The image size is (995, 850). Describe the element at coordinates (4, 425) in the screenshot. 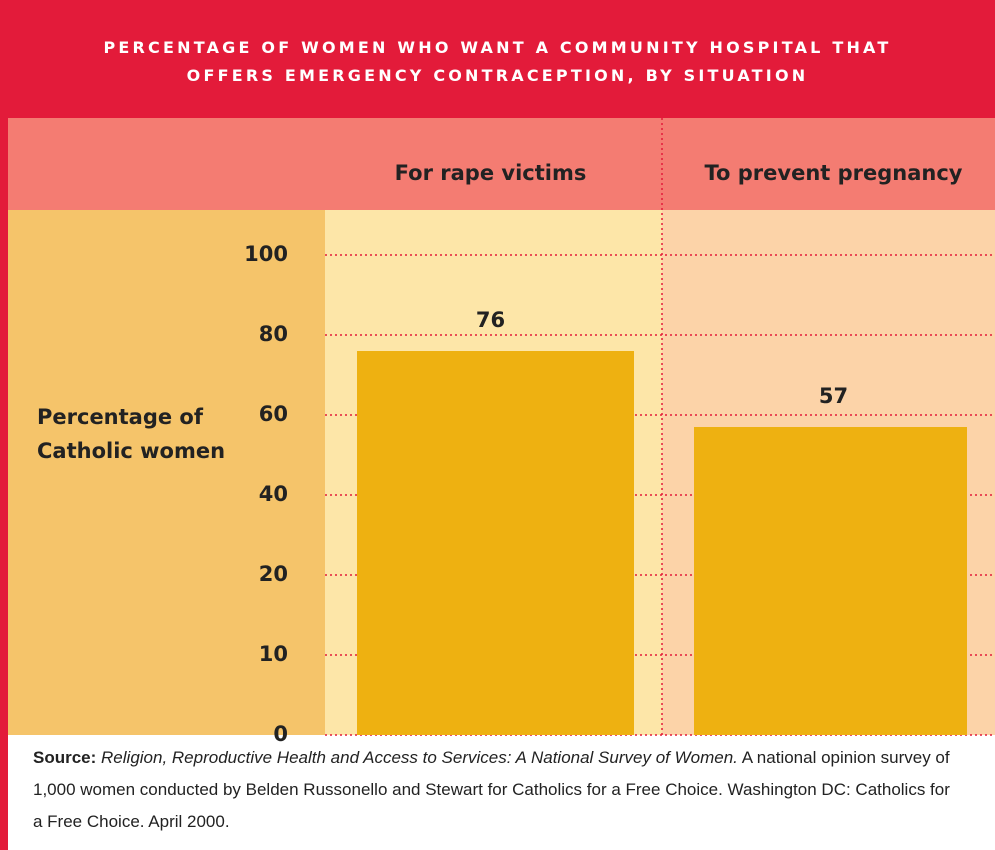

I see `left-border` at that location.